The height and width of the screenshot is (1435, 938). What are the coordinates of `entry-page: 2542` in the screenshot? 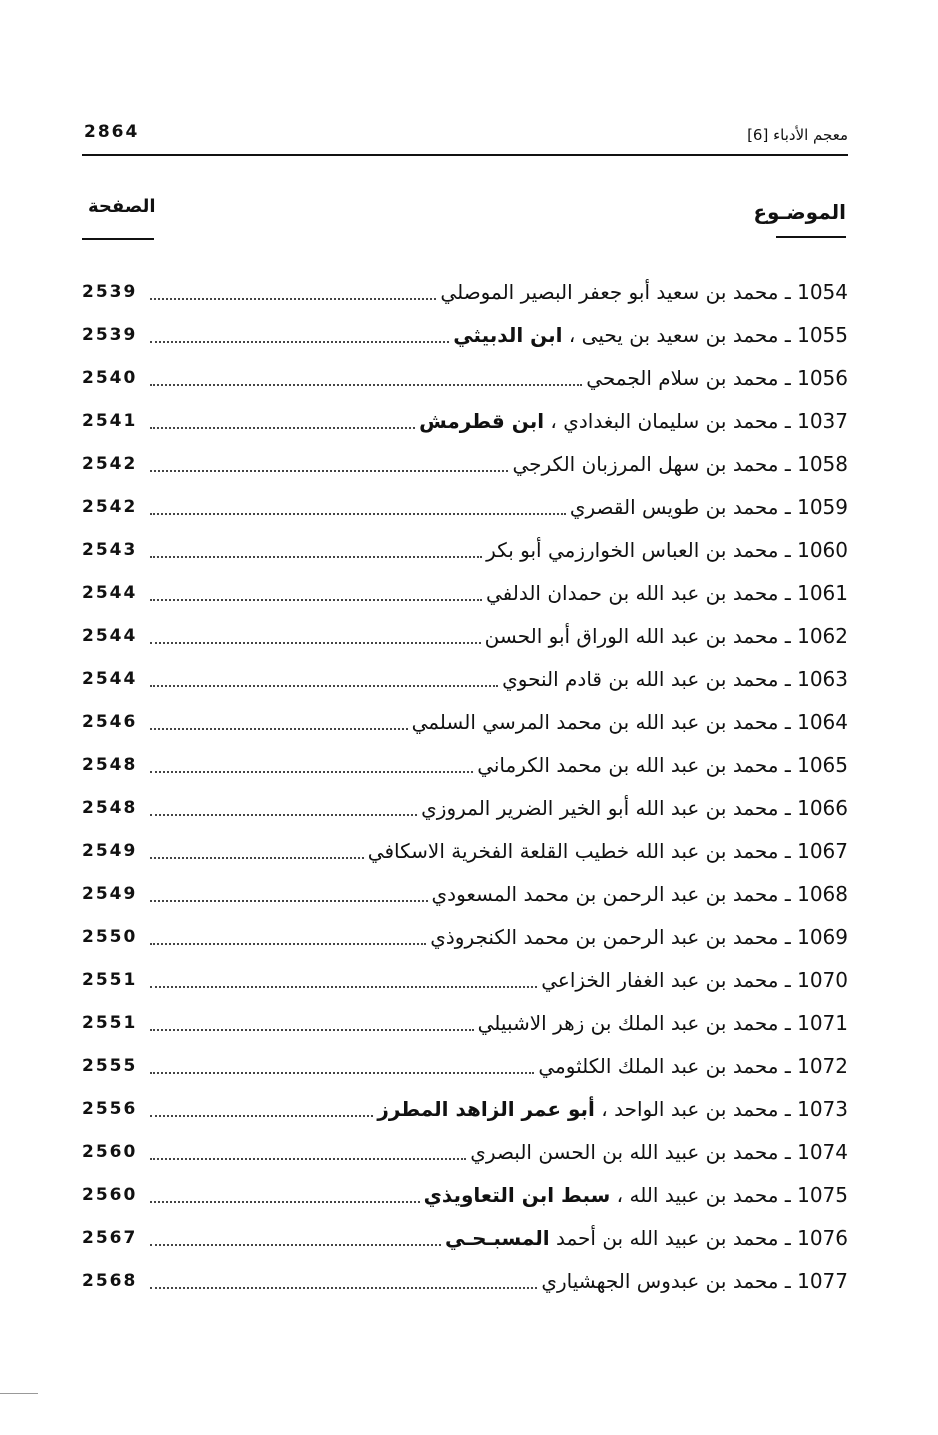 It's located at (110, 506).